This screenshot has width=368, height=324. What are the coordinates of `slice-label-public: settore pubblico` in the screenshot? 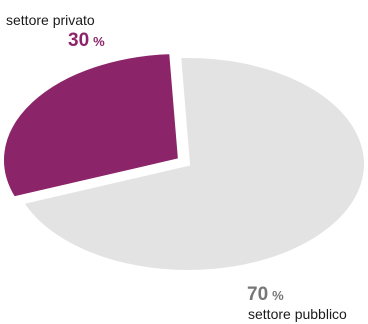 It's located at (297, 314).